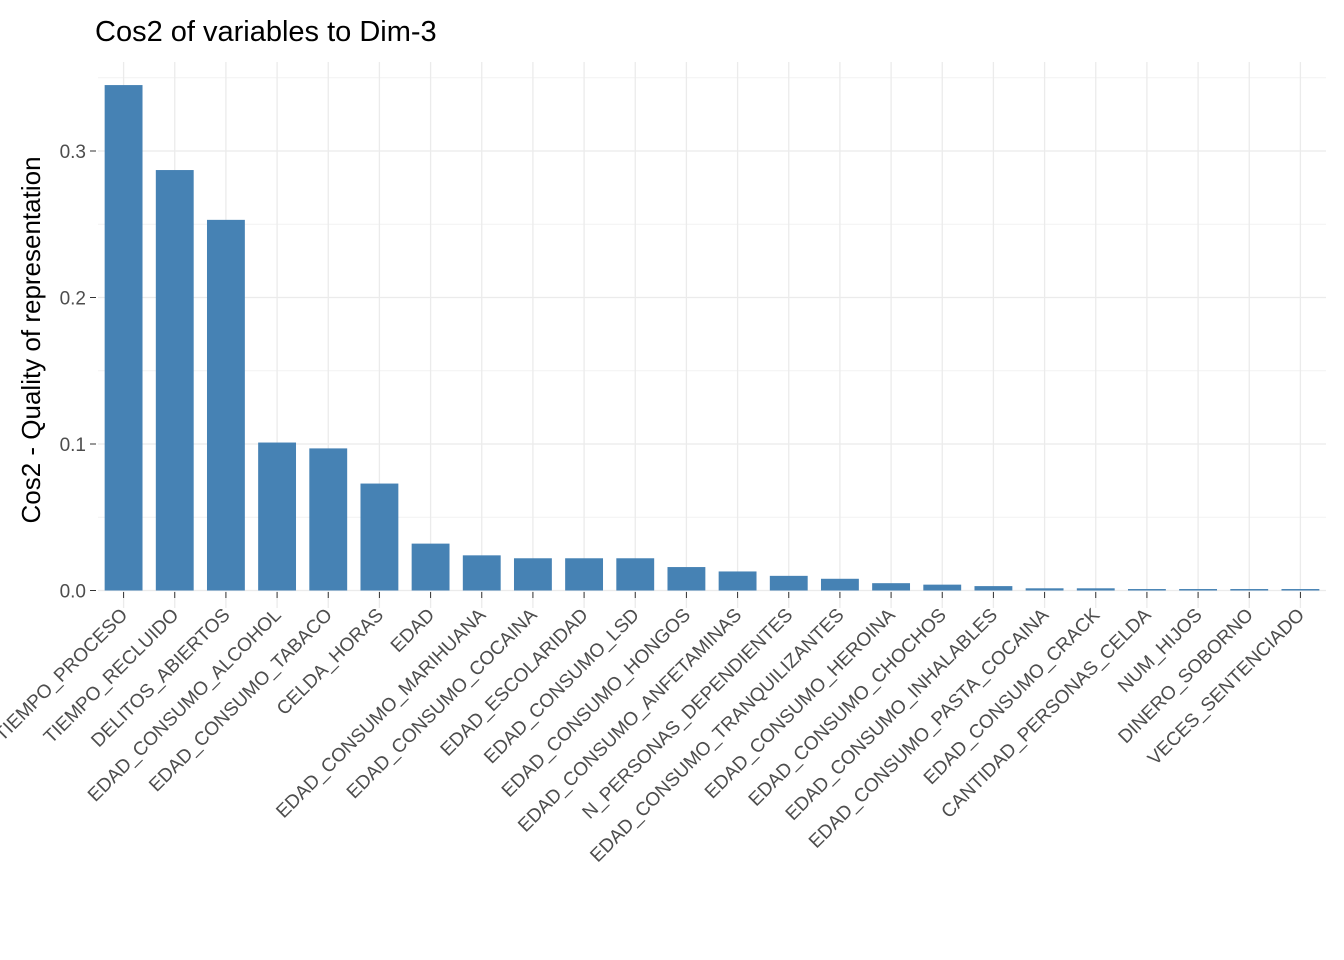  What do you see at coordinates (31, 339) in the screenshot?
I see `y-axis-label: Cos2 - Quality of representation` at bounding box center [31, 339].